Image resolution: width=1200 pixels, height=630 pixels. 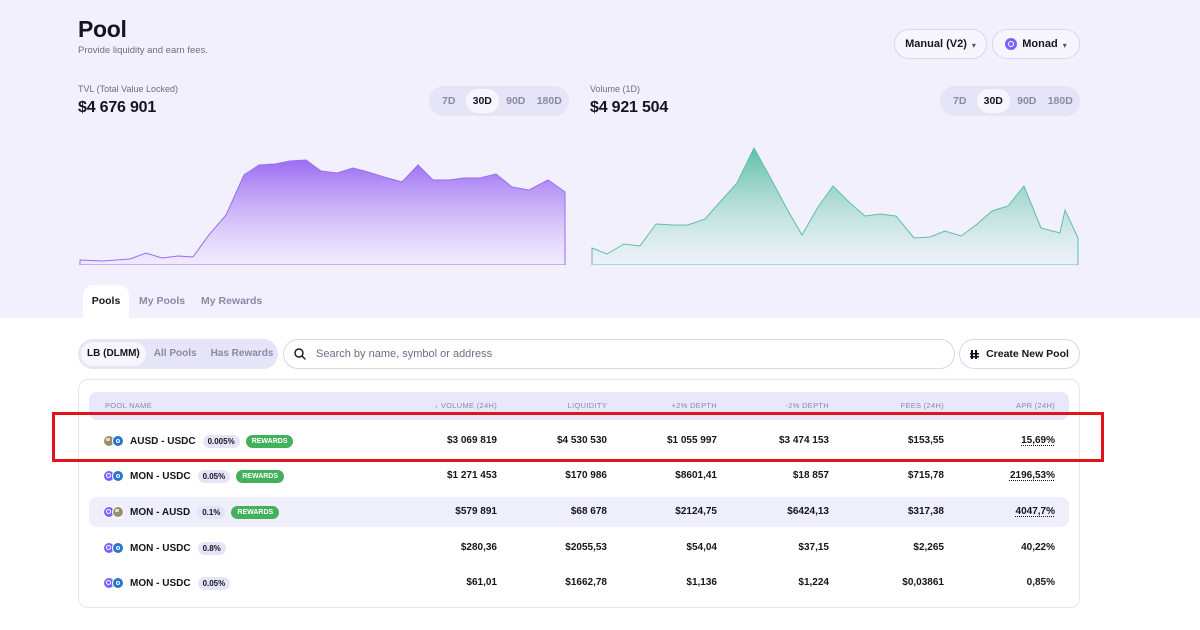 What do you see at coordinates (129, 405) in the screenshot?
I see `col-pool-name: POOL NAME` at bounding box center [129, 405].